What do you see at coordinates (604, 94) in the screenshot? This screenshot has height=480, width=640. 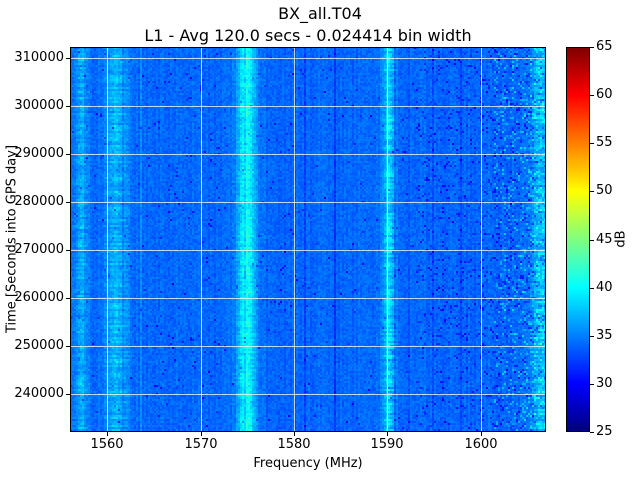 I see `colorbar-tick-label: 60` at bounding box center [604, 94].